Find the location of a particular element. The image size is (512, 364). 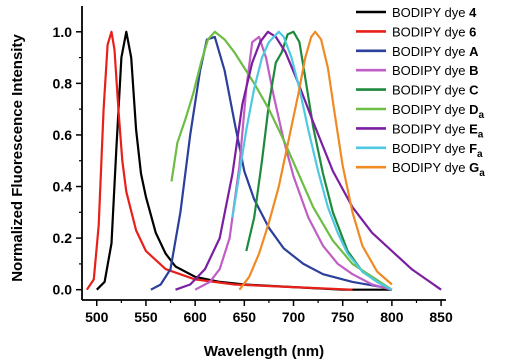

legend-label-1: BODIPY dye 4 is located at coordinates (434, 12).